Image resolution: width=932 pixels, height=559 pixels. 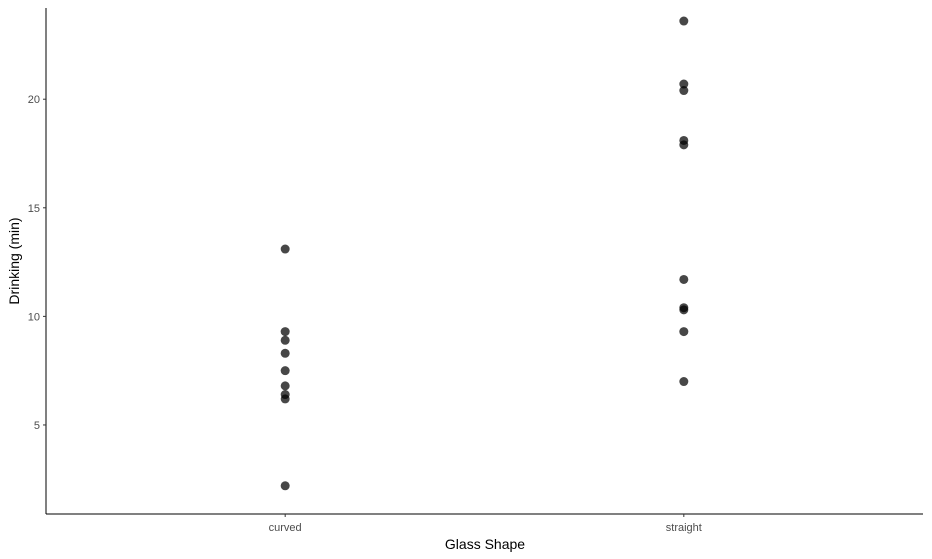 I want to click on y-axis-title: Drinking (min), so click(x=14, y=260).